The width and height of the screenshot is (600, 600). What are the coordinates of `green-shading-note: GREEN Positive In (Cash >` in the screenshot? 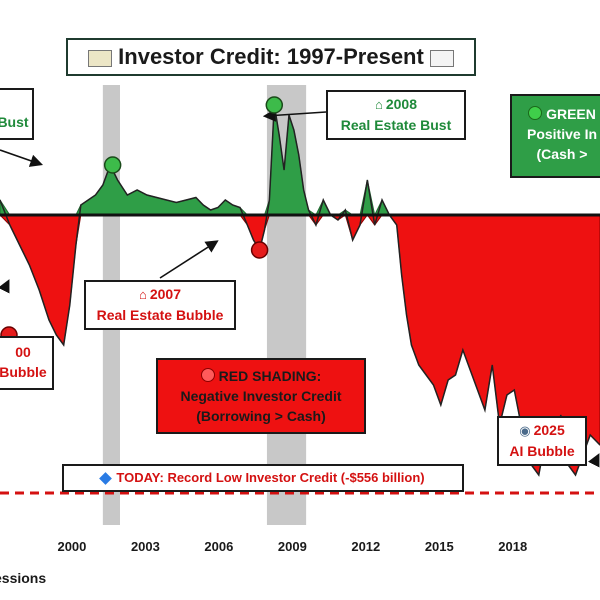 It's located at (555, 136).